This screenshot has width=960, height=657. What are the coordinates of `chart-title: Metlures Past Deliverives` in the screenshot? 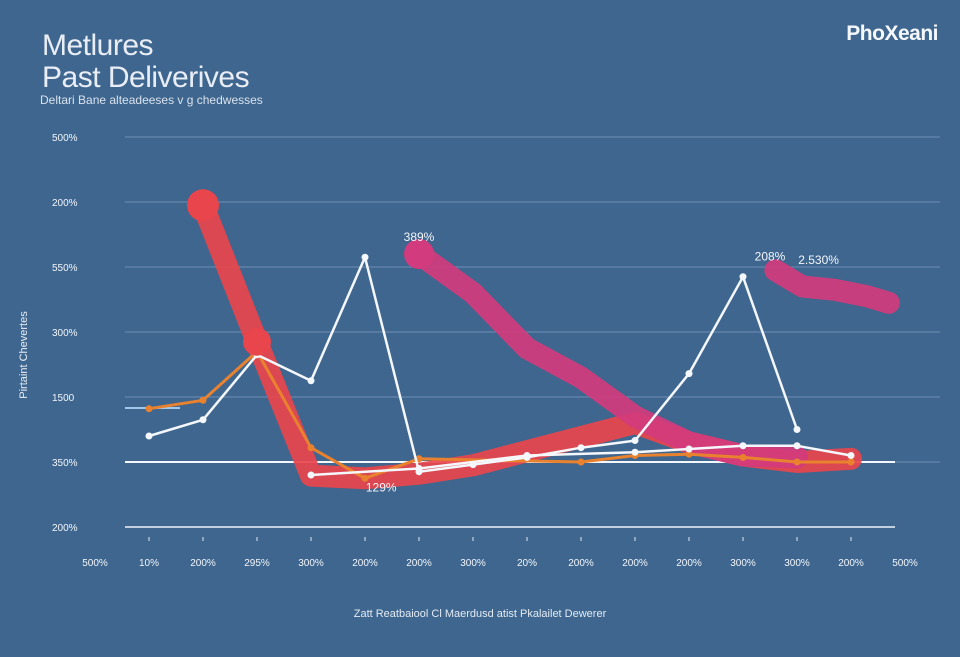 It's located at (146, 61).